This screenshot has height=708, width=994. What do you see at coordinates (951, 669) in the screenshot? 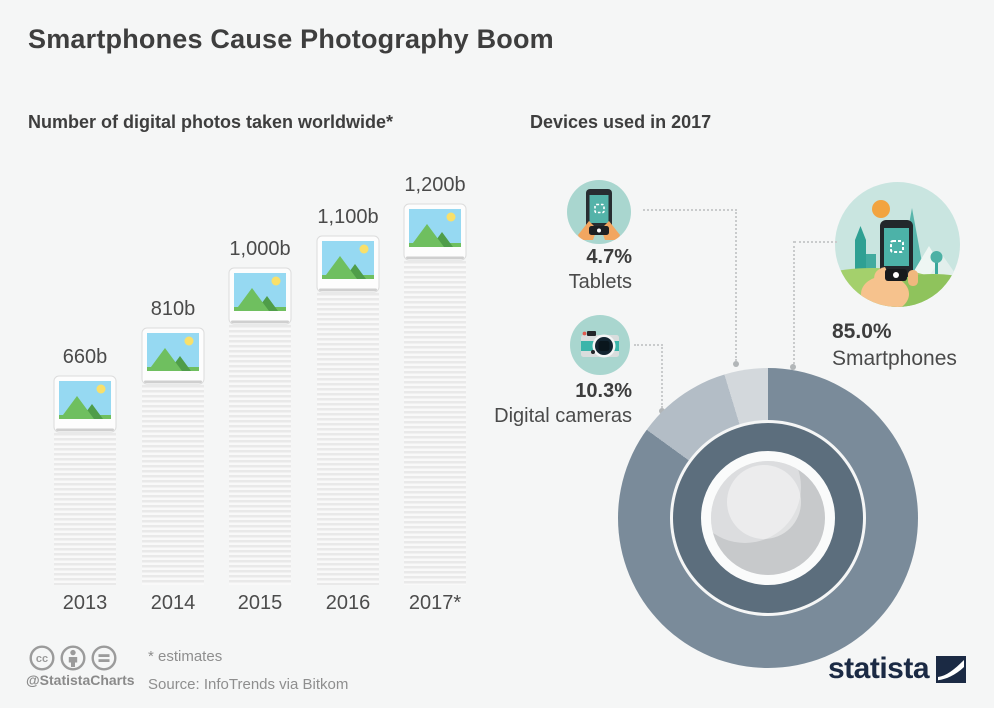
I see `statista-logo-mark` at bounding box center [951, 669].